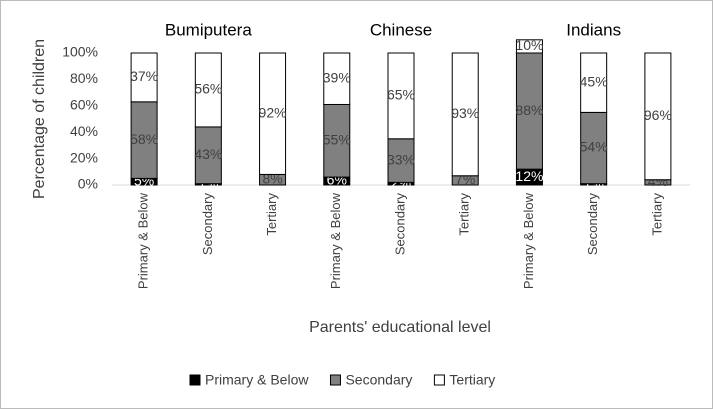  I want to click on data-label: 56%, so click(208, 89).